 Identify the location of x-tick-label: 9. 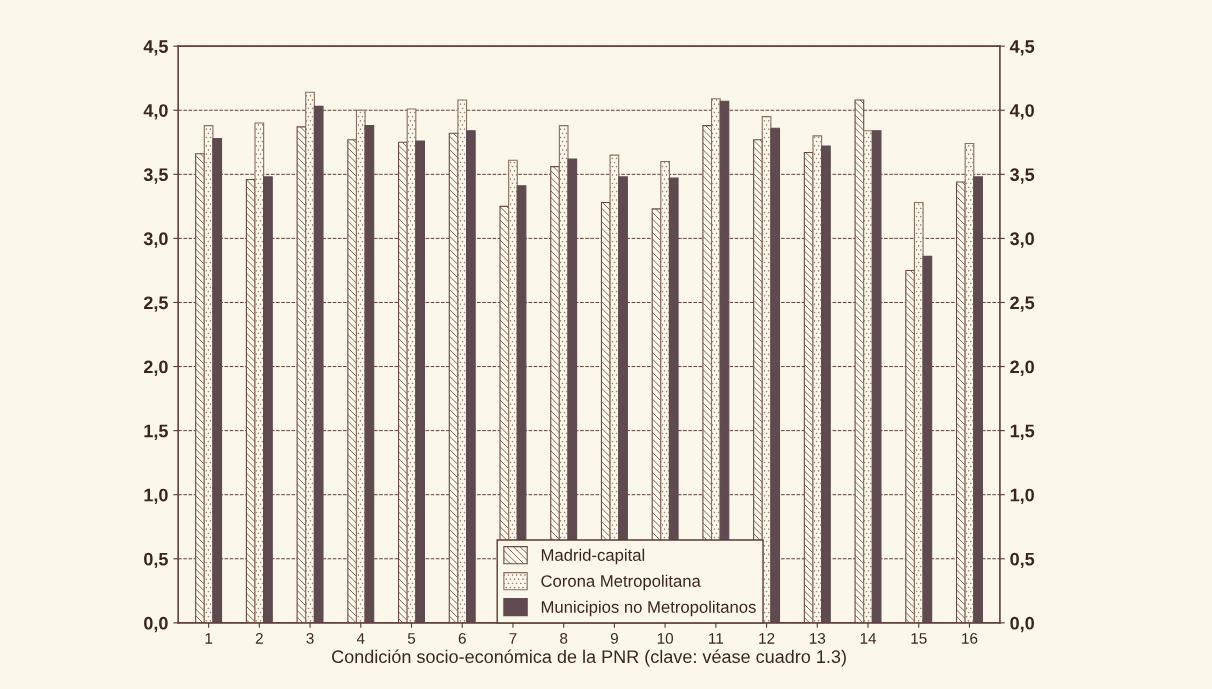
(614, 638).